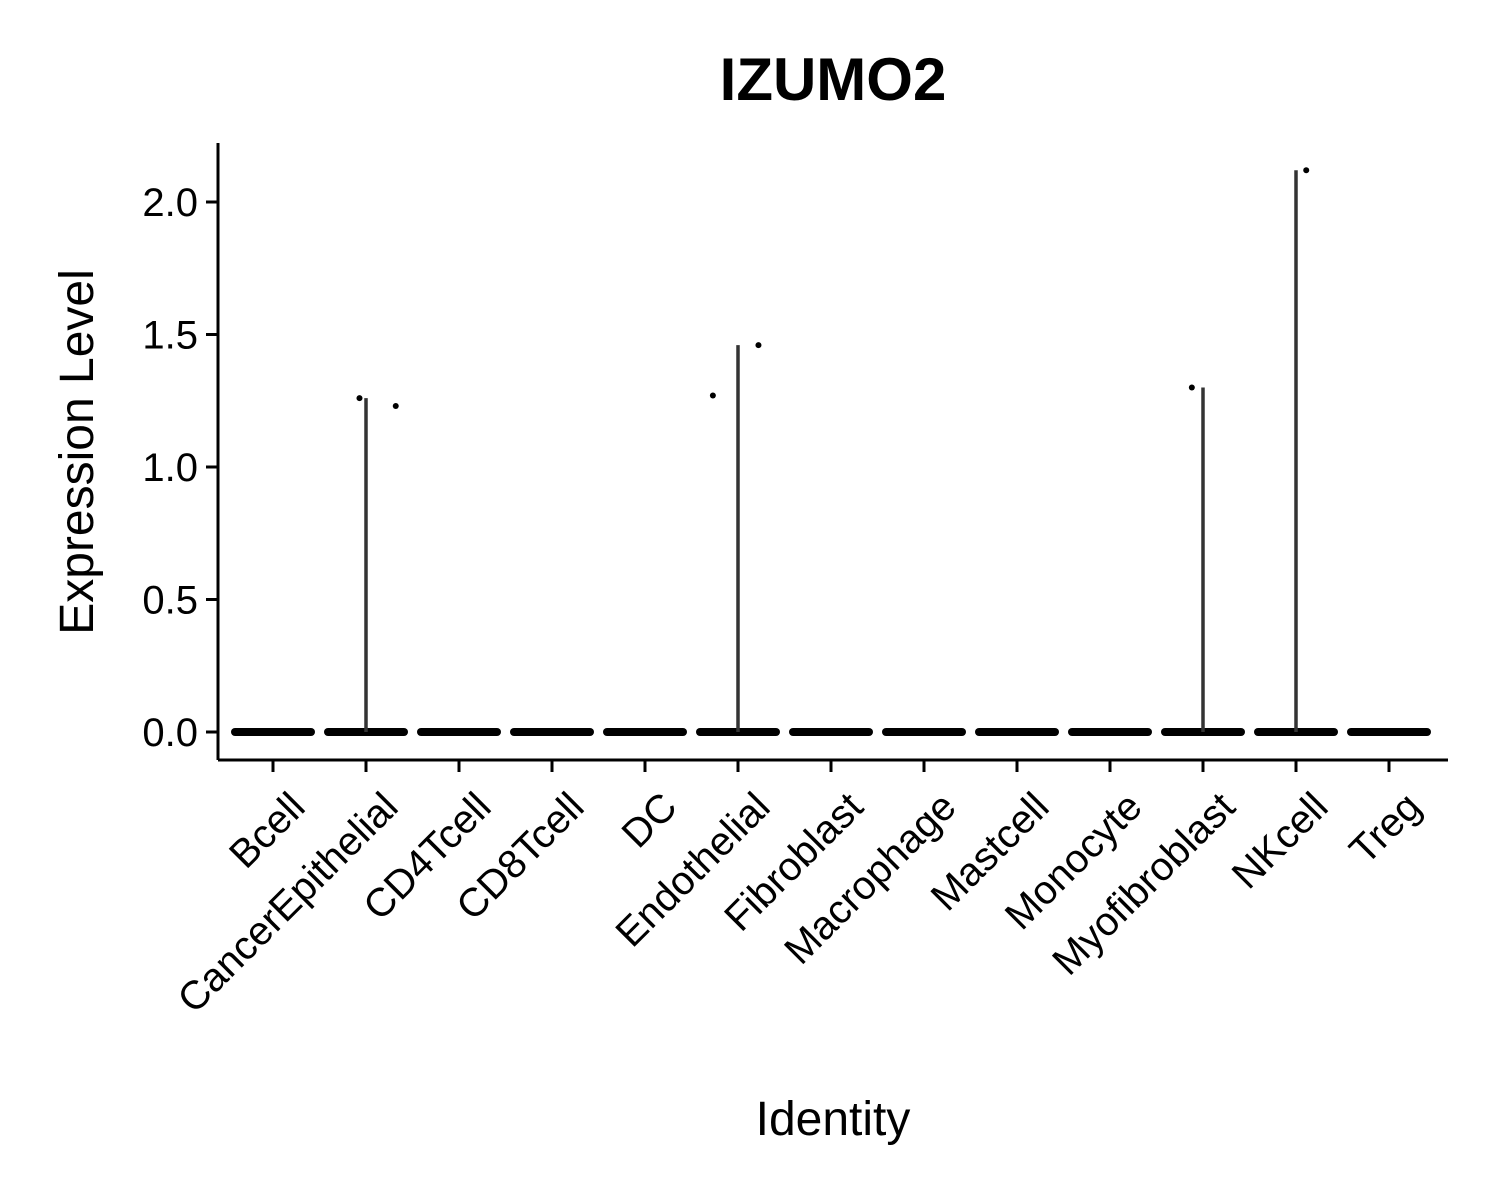 The image size is (1500, 1200). I want to click on y-axis: 0.0 0.5 1.0 1.5 2.0, so click(181, 451).